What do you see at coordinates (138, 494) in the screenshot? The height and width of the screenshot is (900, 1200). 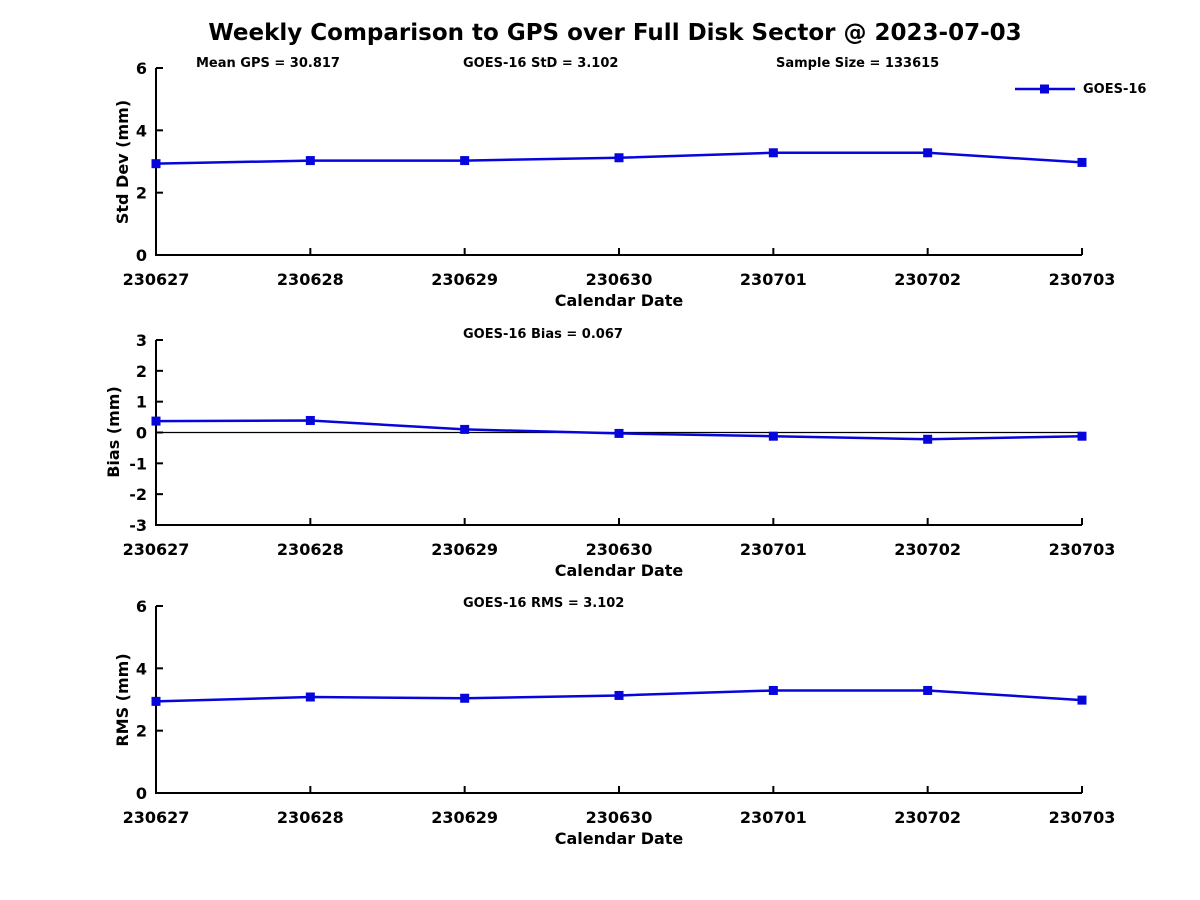 I see `svg-text: -2` at bounding box center [138, 494].